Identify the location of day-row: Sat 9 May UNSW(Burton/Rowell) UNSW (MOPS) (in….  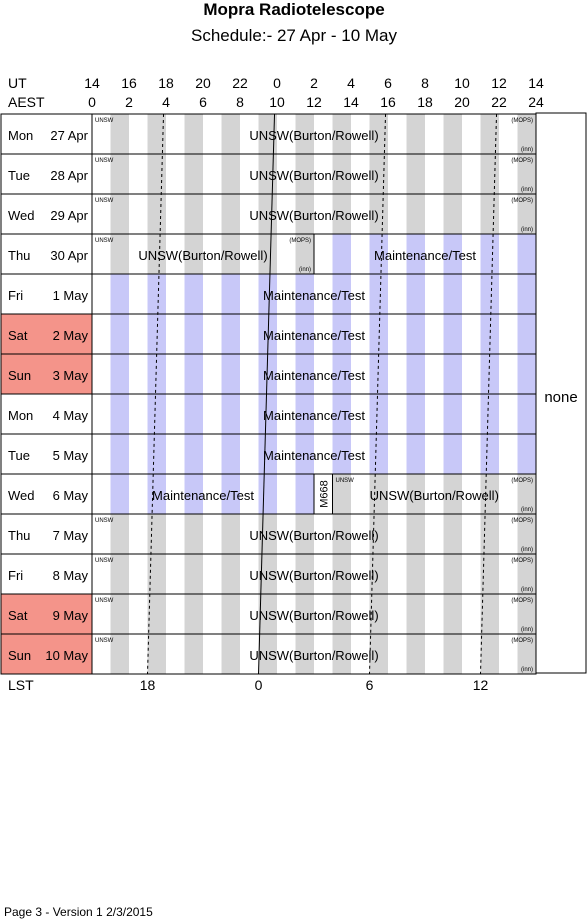
(268, 614).